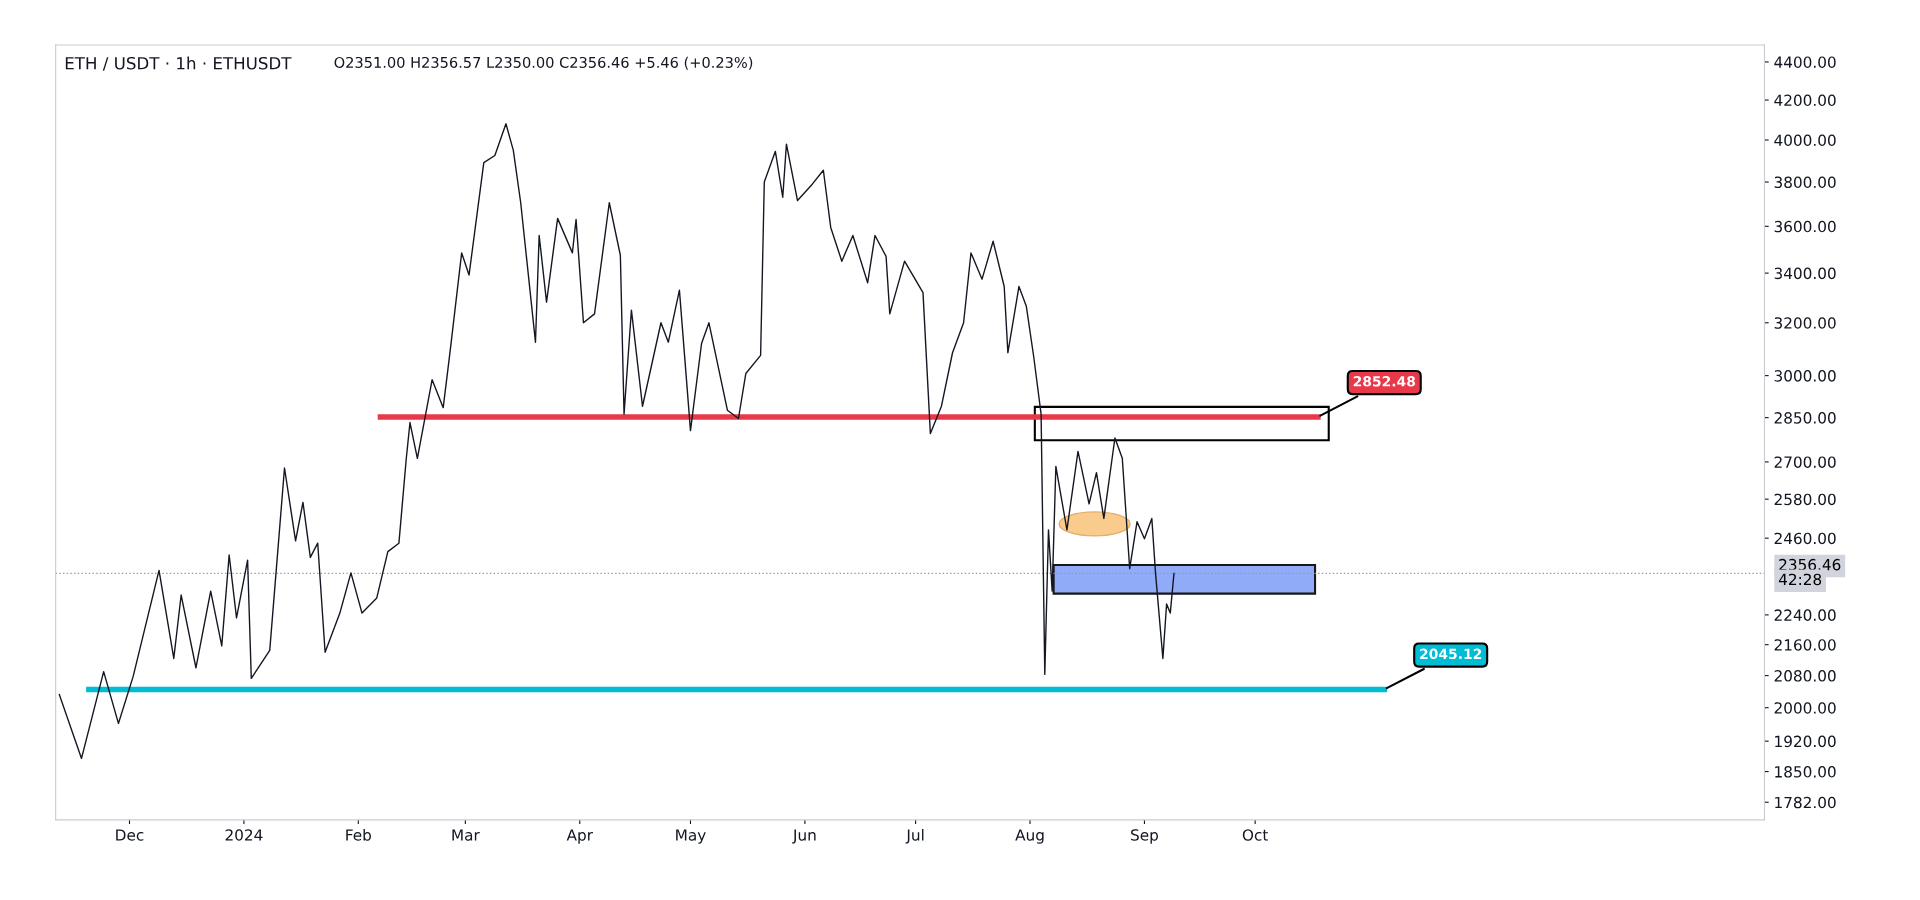 The width and height of the screenshot is (1920, 900). What do you see at coordinates (1805, 323) in the screenshot?
I see `y-tick-label: 3200.00` at bounding box center [1805, 323].